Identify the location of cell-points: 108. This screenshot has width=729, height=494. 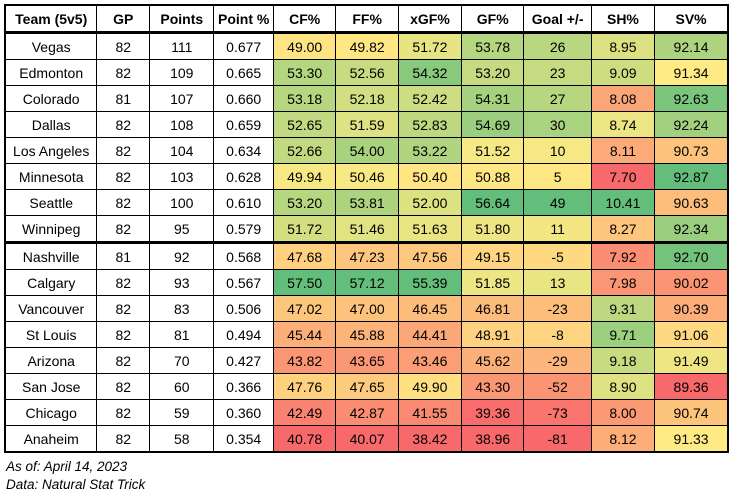
(182, 124).